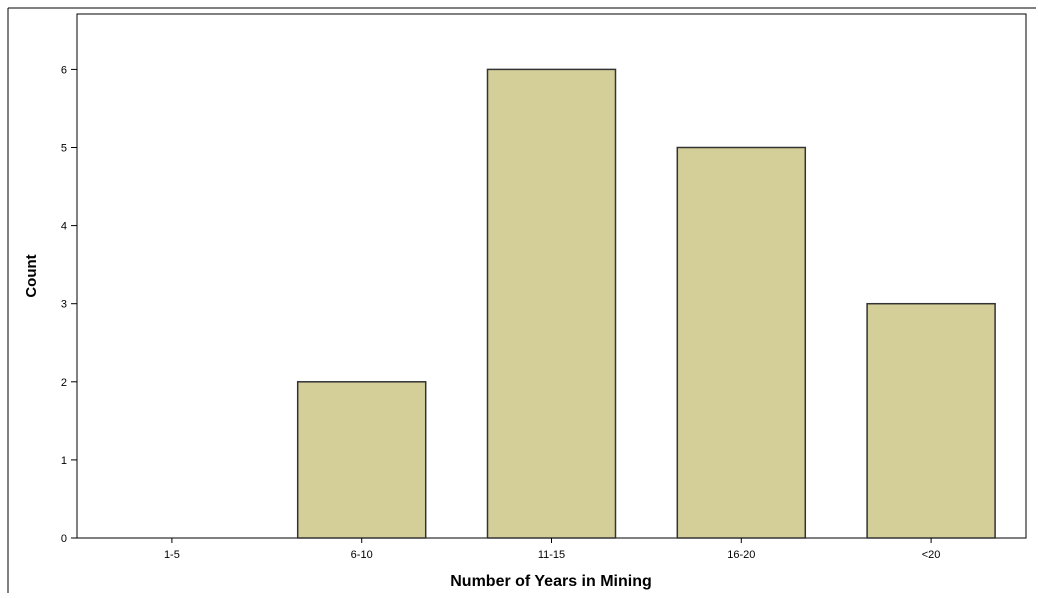 This screenshot has height=598, width=1038. Describe the element at coordinates (741, 555) in the screenshot. I see `x-tick-label-16-20: 16-20` at that location.